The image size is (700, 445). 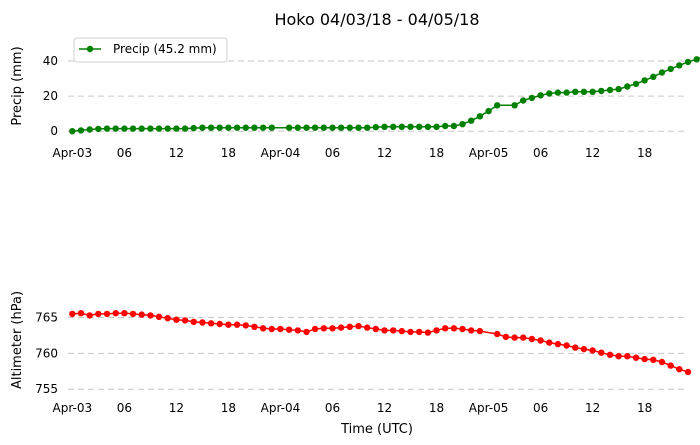 What do you see at coordinates (46, 318) in the screenshot?
I see `bottom-y-tick-label: 765` at bounding box center [46, 318].